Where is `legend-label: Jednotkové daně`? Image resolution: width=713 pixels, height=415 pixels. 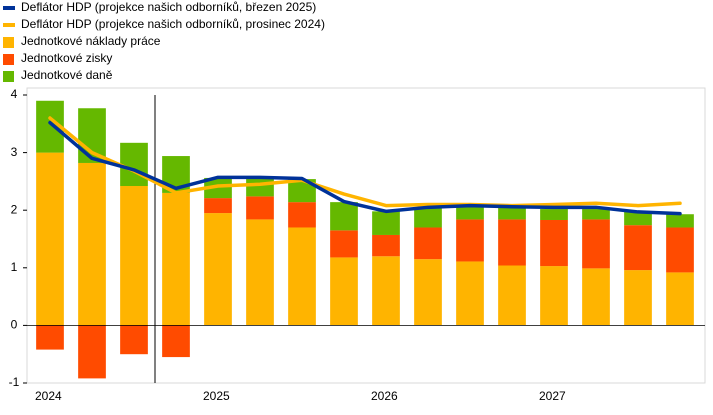 legend-label: Jednotkové daně is located at coordinates (67, 75).